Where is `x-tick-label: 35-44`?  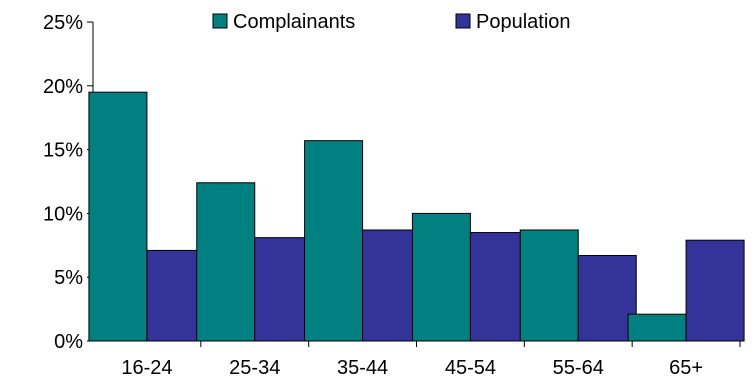
x-tick-label: 35-44 is located at coordinates (362, 368).